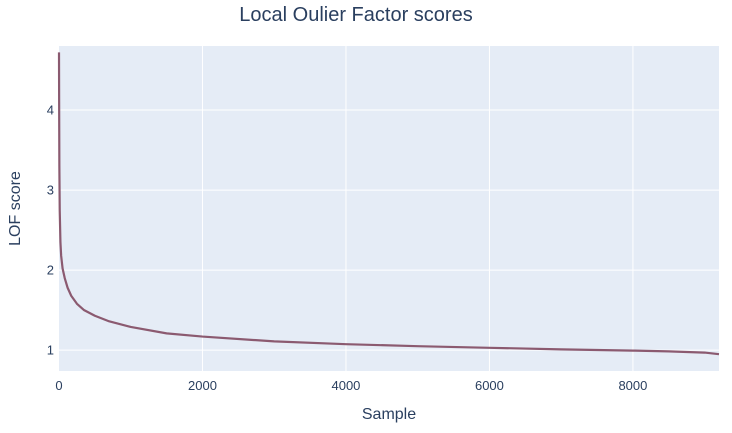 This screenshot has width=732, height=433. Describe the element at coordinates (632, 385) in the screenshot. I see `x-tick-label: 8000` at that location.